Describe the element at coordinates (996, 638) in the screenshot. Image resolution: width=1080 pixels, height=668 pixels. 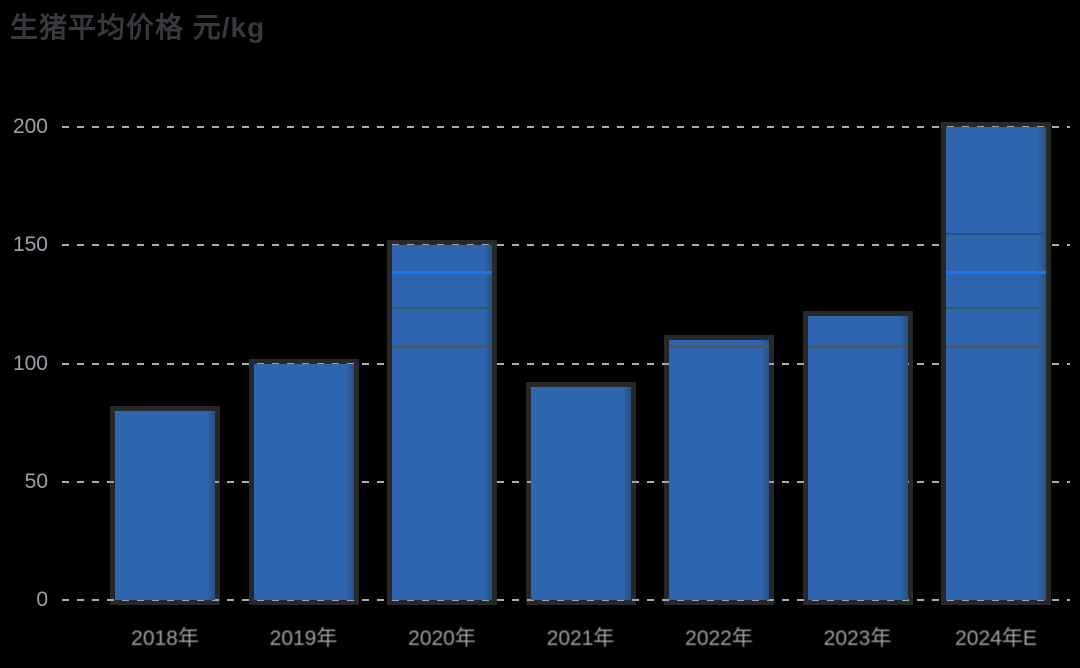
I see `x-axis-tick-label: 2024年E` at that location.